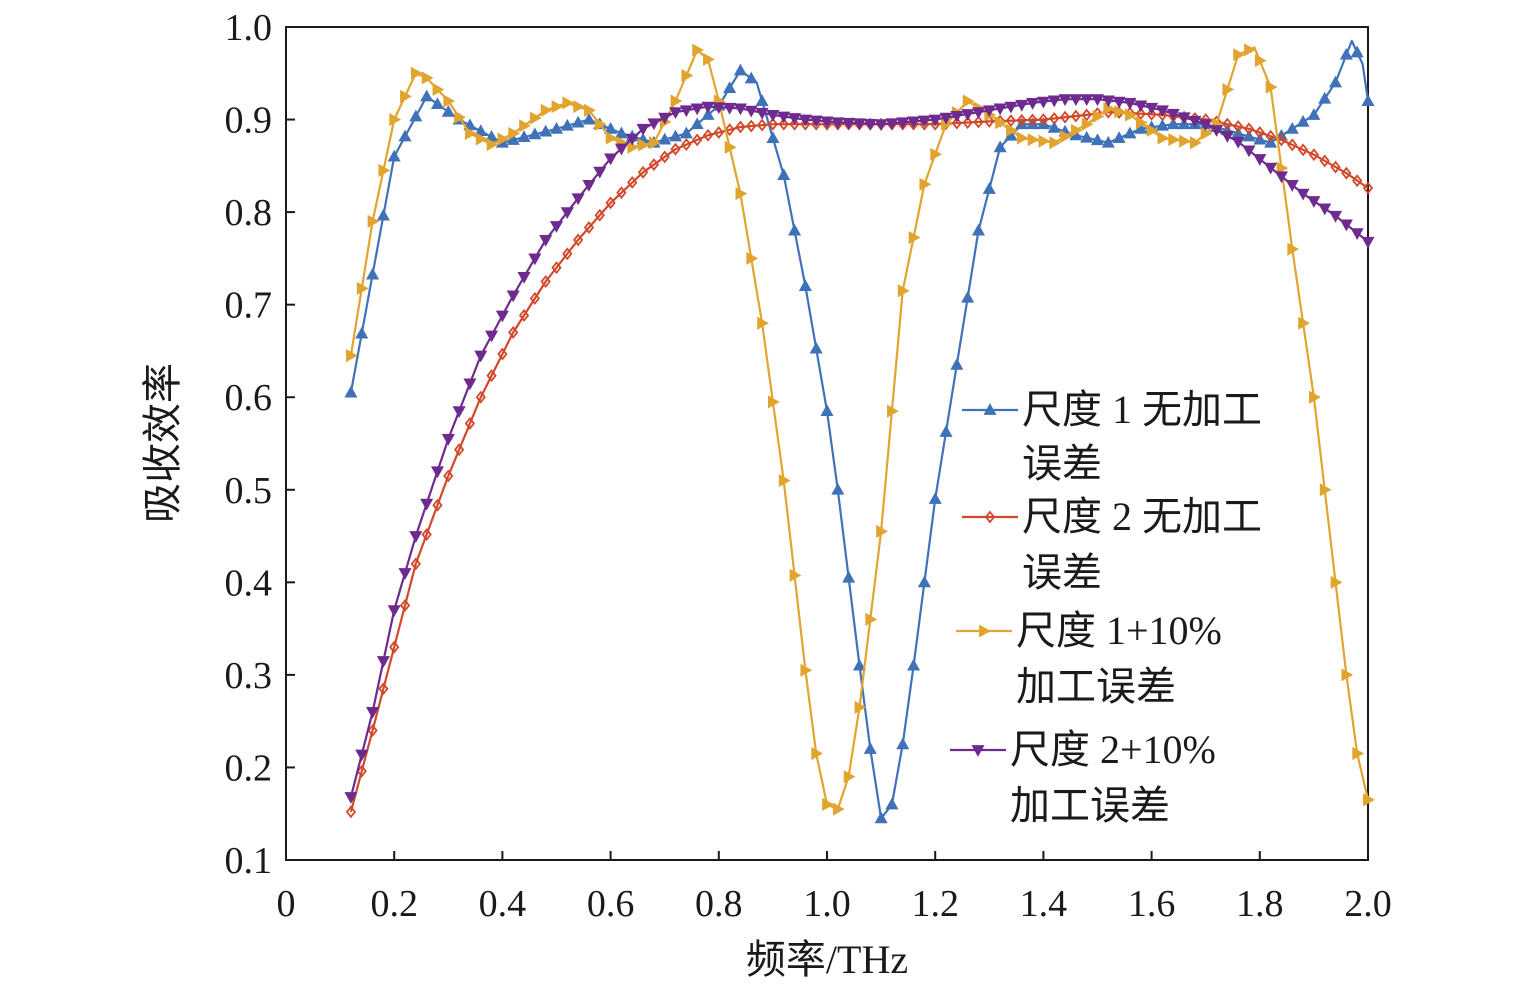  I want to click on legend-item-3: 尺度 1+10% 加工误差, so click(1089, 658).